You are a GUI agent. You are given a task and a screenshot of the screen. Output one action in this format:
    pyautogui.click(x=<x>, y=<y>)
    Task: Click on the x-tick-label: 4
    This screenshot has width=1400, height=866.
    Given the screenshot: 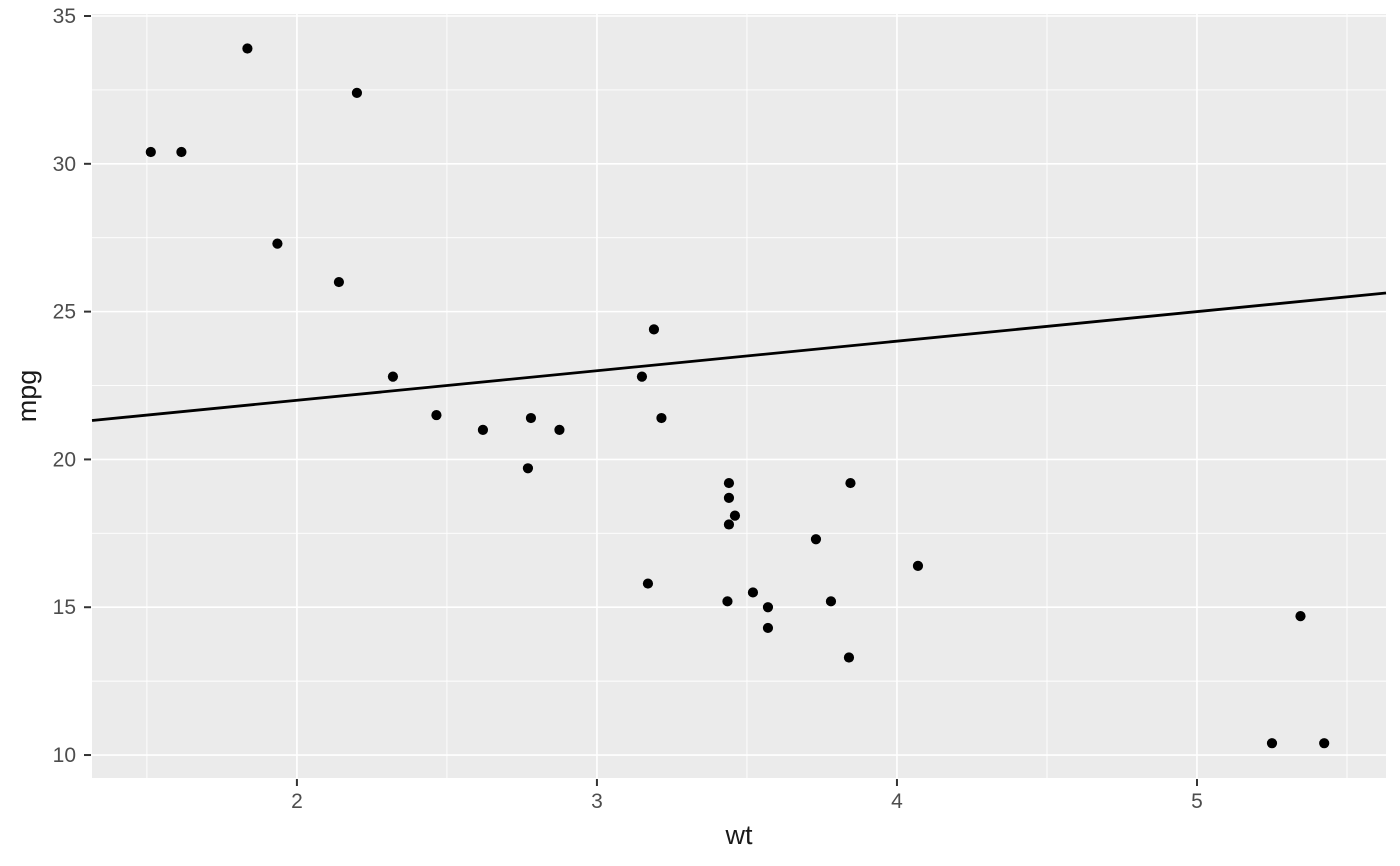 What is the action you would take?
    pyautogui.click(x=897, y=801)
    